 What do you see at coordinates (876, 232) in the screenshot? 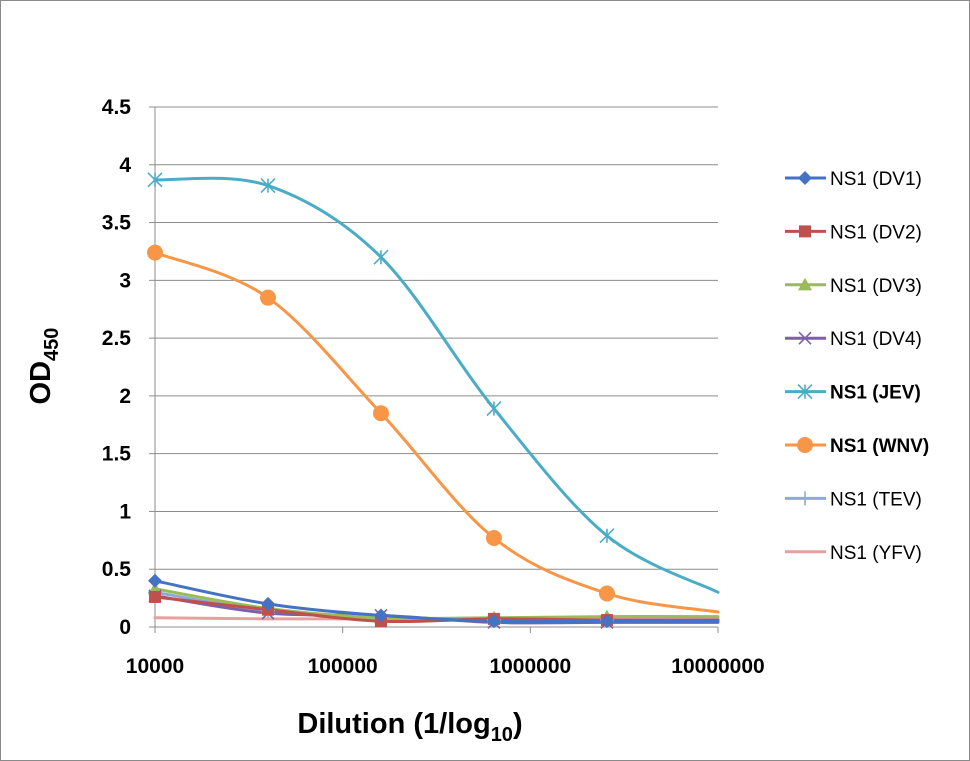
I see `legend-label: NS1 (DV2)` at bounding box center [876, 232].